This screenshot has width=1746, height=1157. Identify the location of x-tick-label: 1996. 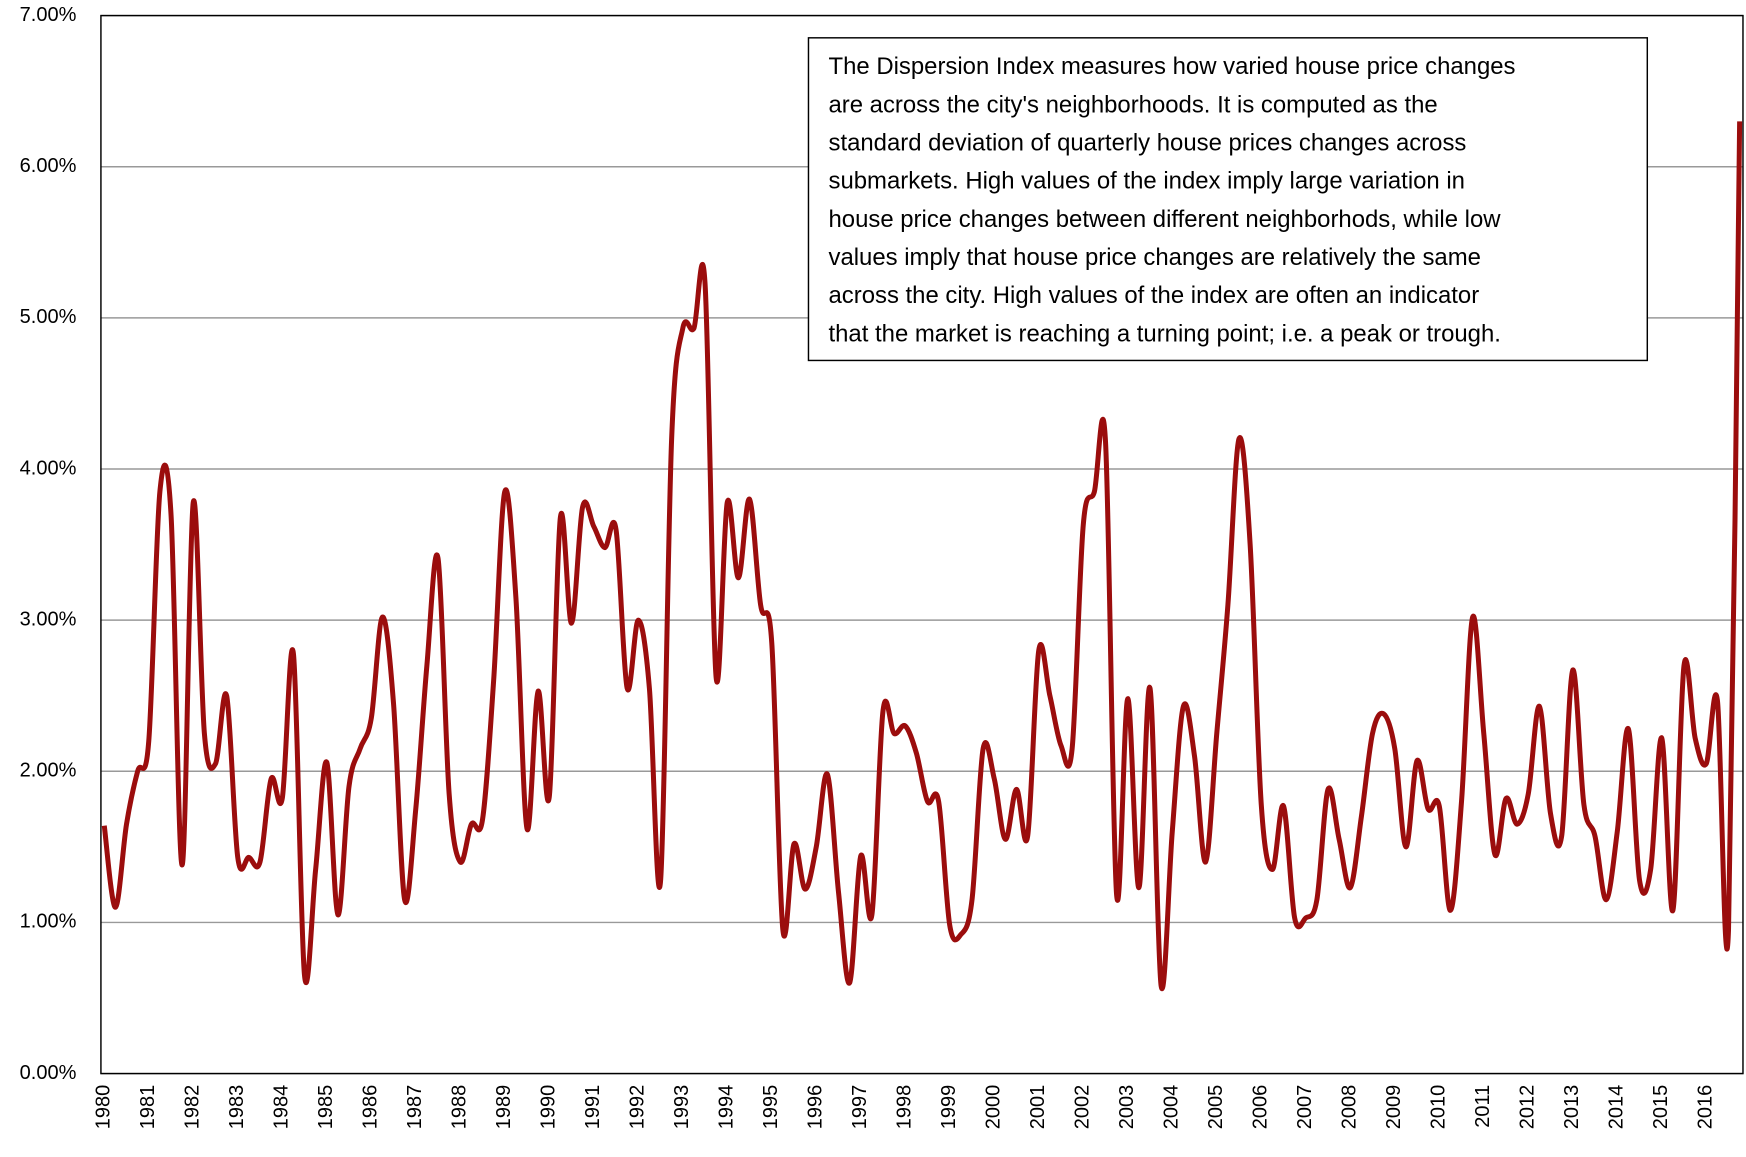
(816, 1107).